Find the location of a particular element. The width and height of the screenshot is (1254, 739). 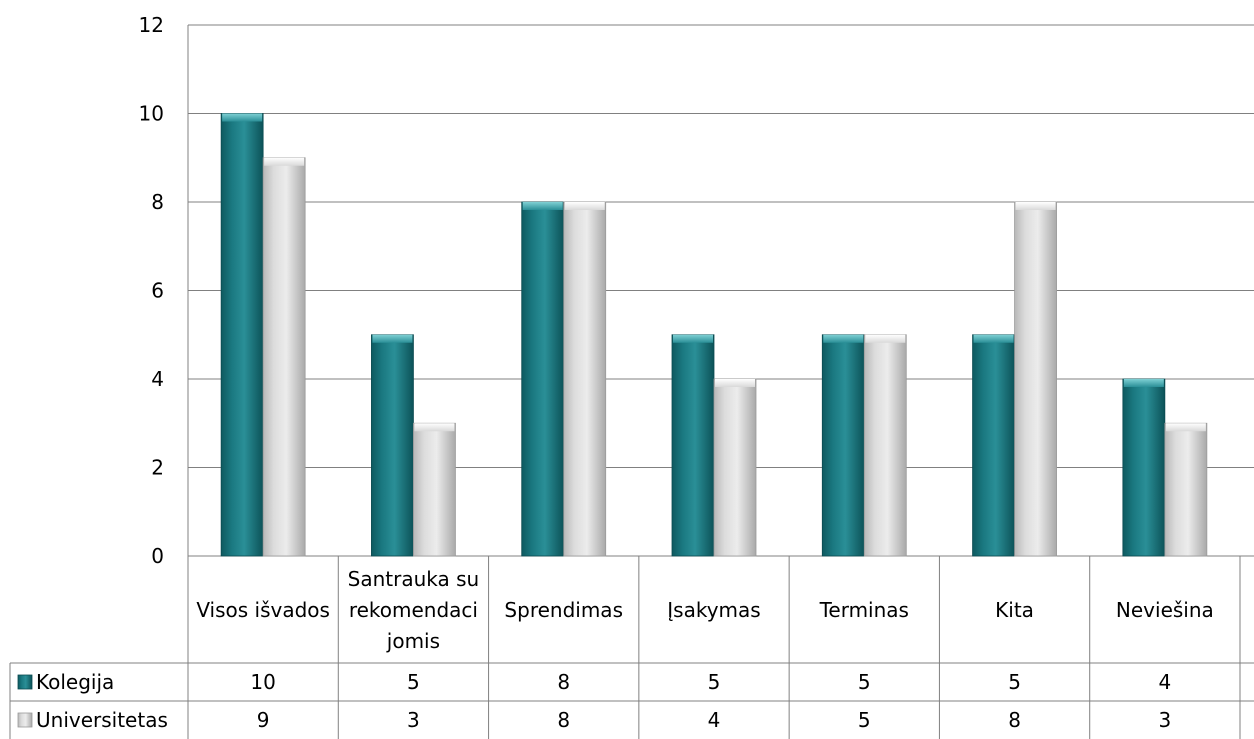

category-label: jomis is located at coordinates (413, 641).